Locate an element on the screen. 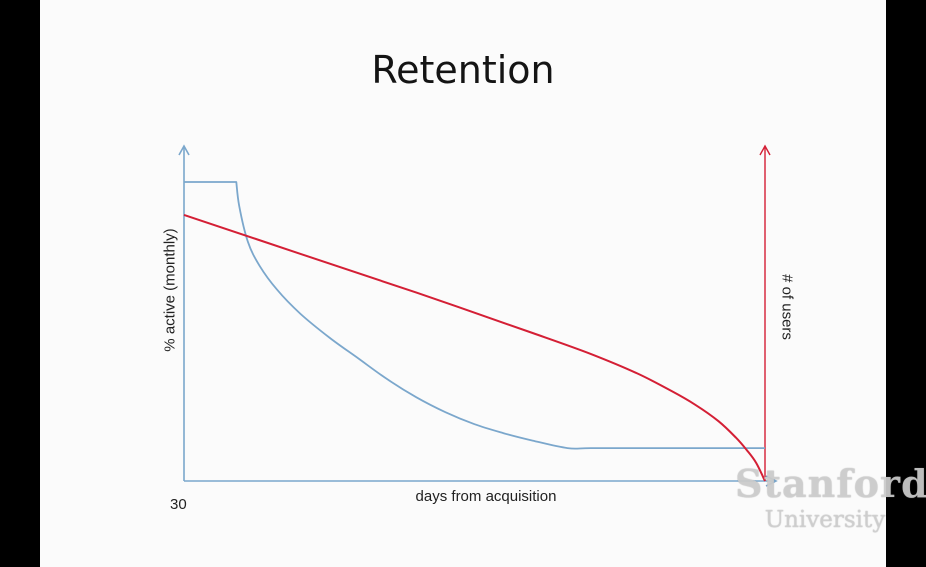 This screenshot has height=567, width=926. x-tick-label: 30 is located at coordinates (178, 504).